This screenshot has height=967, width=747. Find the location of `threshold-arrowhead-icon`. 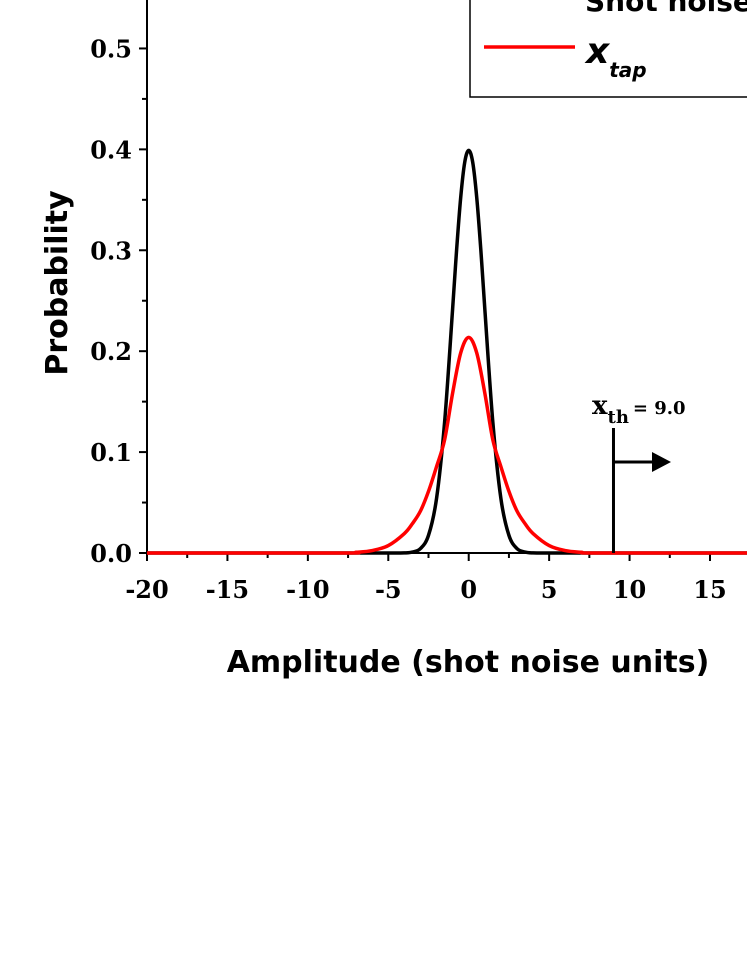

threshold-arrowhead-icon is located at coordinates (661, 462).